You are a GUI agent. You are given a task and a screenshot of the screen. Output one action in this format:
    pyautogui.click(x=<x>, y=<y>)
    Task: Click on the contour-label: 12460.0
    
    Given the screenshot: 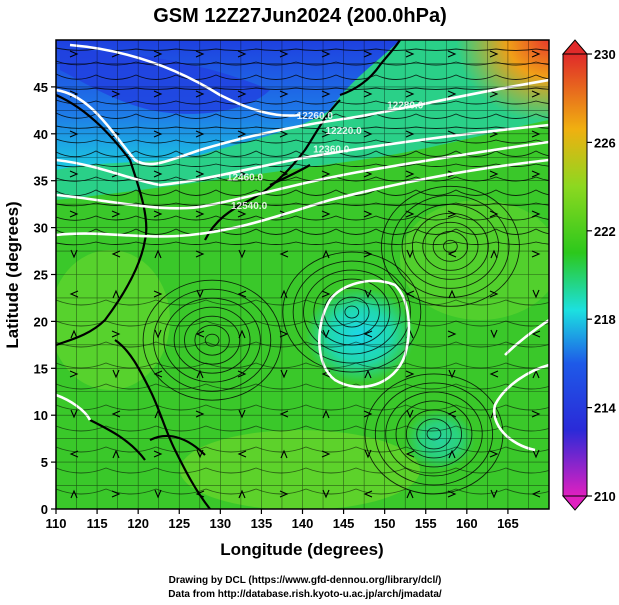 What is the action you would take?
    pyautogui.click(x=245, y=178)
    